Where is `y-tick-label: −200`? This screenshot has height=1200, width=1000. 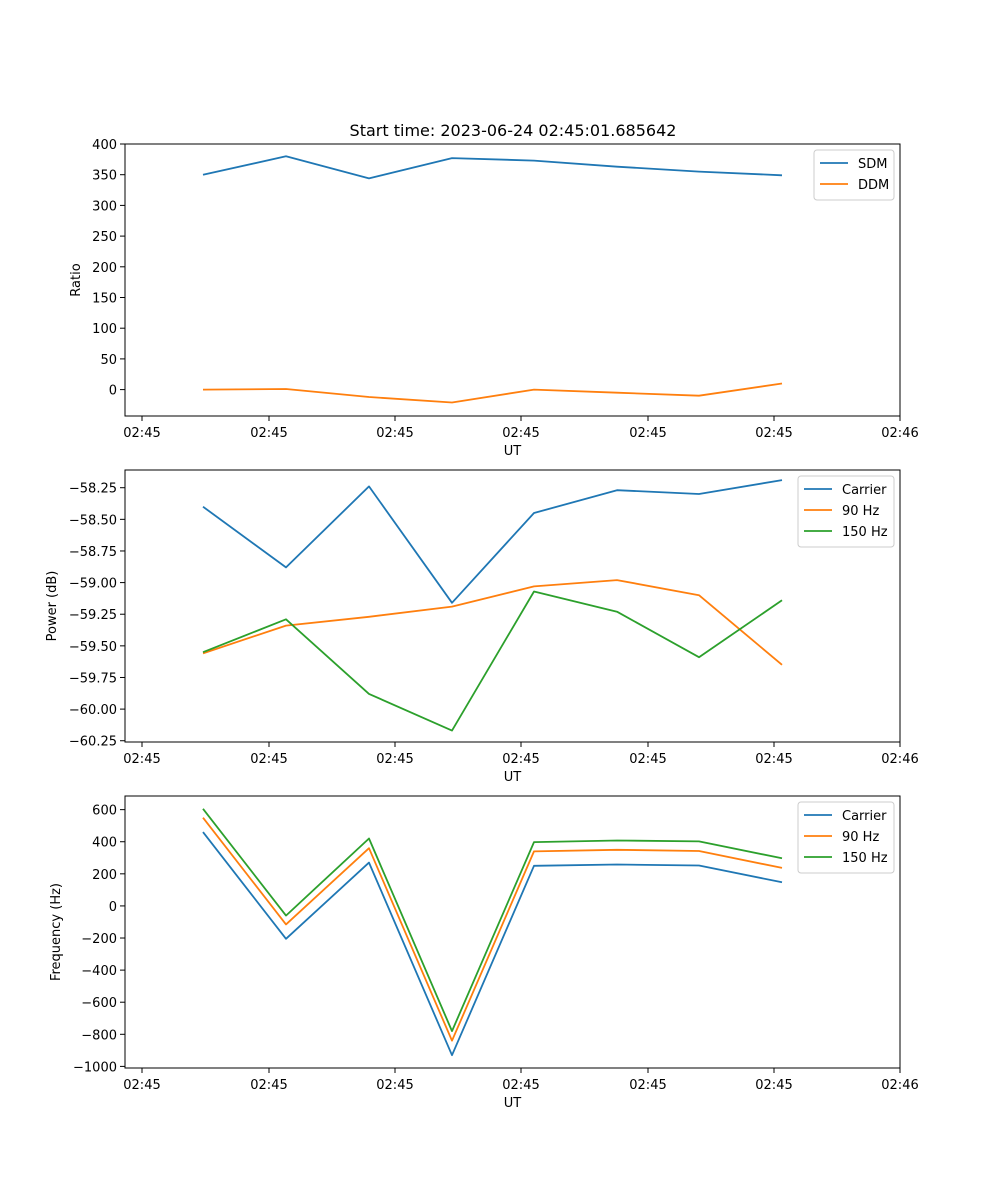
y-tick-label: −200 is located at coordinates (99, 939).